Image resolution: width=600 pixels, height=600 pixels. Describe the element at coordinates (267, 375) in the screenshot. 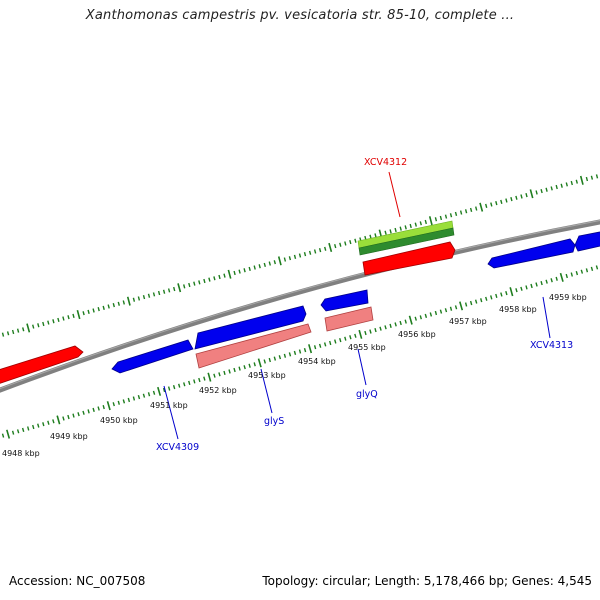

I see `tick-label-4953: 4953 kbp` at that location.